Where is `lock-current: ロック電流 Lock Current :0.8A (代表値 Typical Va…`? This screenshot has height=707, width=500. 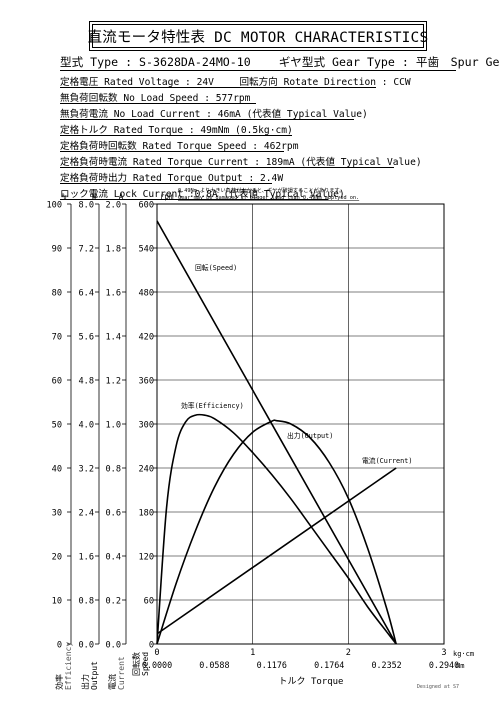
lock-current: ロック電流 Lock Current :0.8A (代表値 Typical Va… is located at coordinates (202, 194).